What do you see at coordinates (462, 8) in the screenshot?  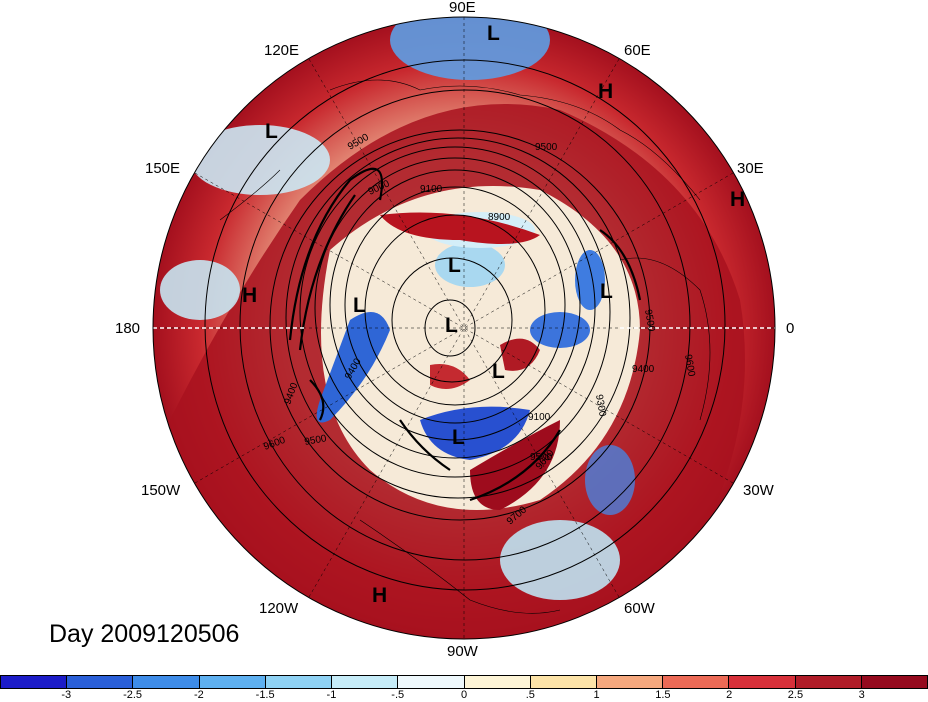 I see `lon-label-90e: 90E` at bounding box center [462, 8].